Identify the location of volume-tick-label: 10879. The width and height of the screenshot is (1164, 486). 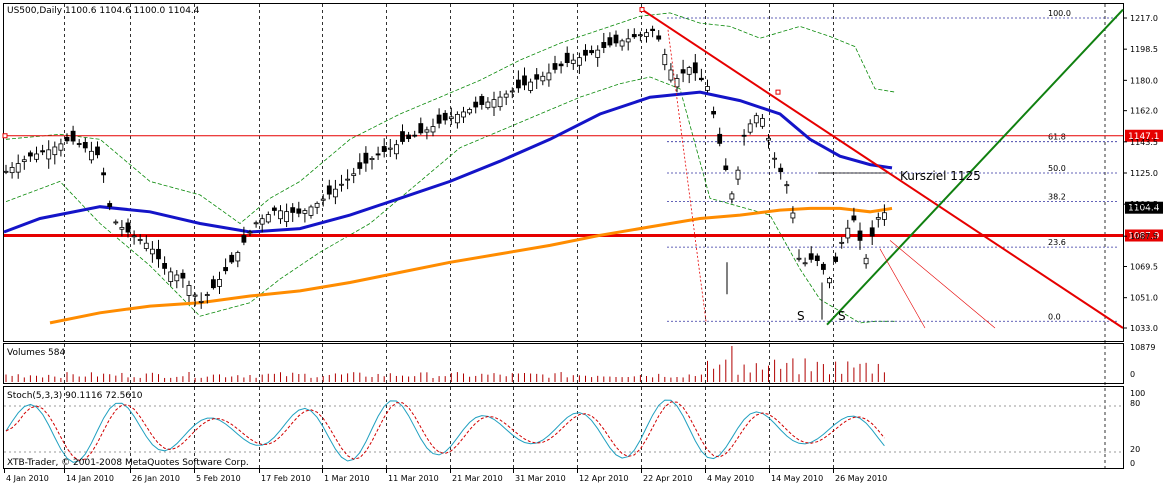
(1142, 347).